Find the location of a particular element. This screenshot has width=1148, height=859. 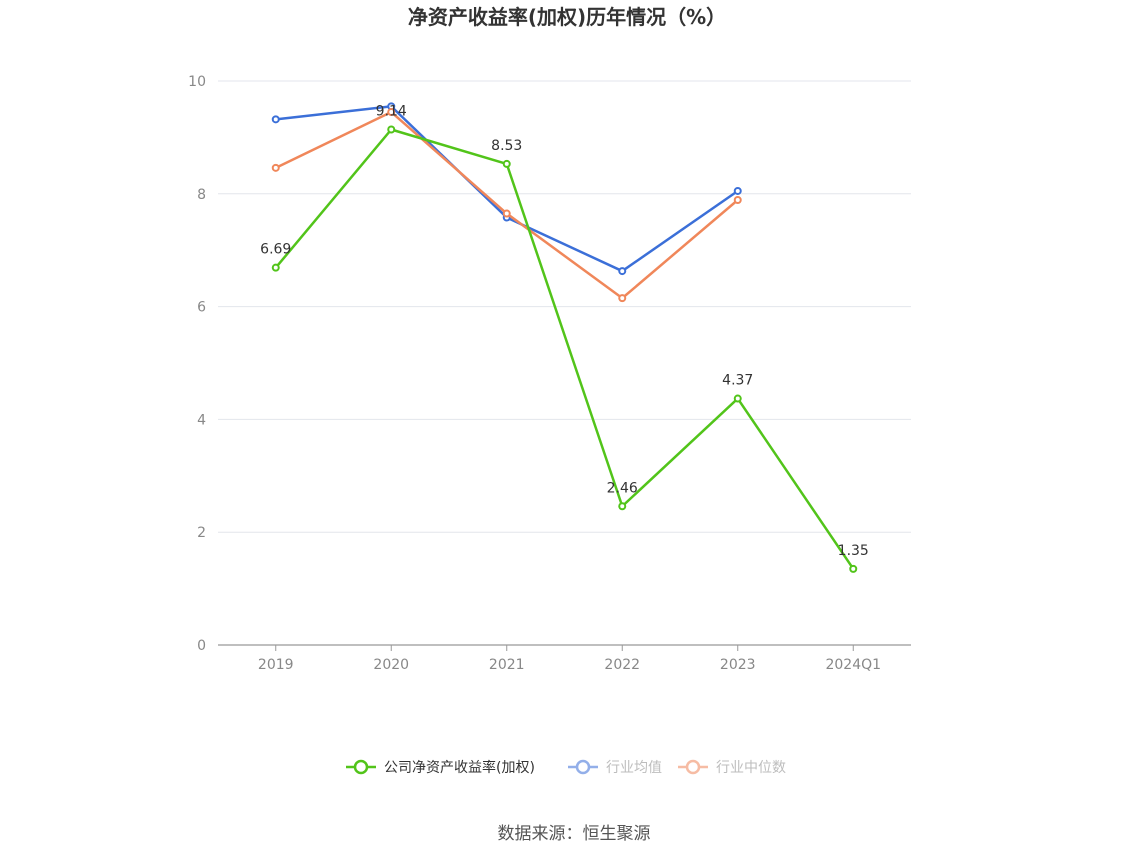

legend-label: 公司净资产收益率(加权) is located at coordinates (459, 767).